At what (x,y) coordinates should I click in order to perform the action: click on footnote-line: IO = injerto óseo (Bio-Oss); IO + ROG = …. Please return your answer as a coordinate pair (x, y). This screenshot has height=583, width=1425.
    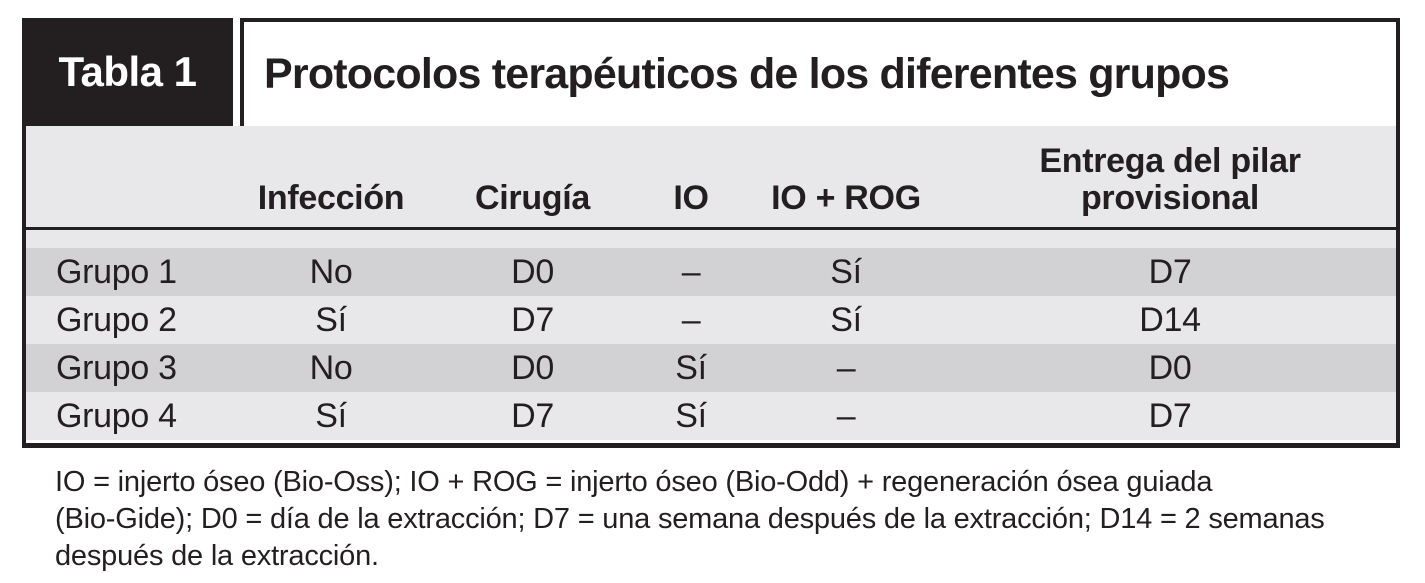
    Looking at the image, I should click on (634, 482).